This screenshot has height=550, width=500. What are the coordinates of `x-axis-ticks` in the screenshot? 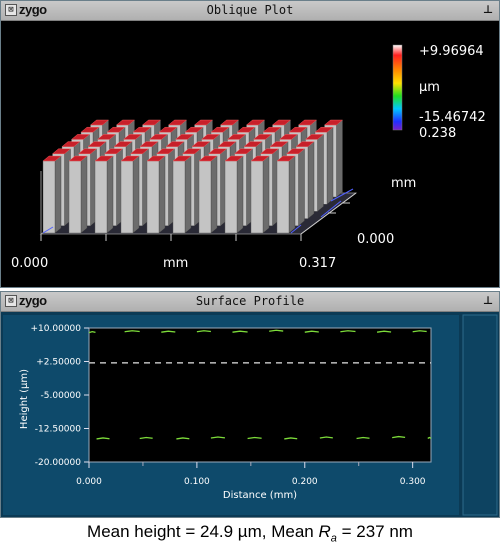 It's located at (198, 216).